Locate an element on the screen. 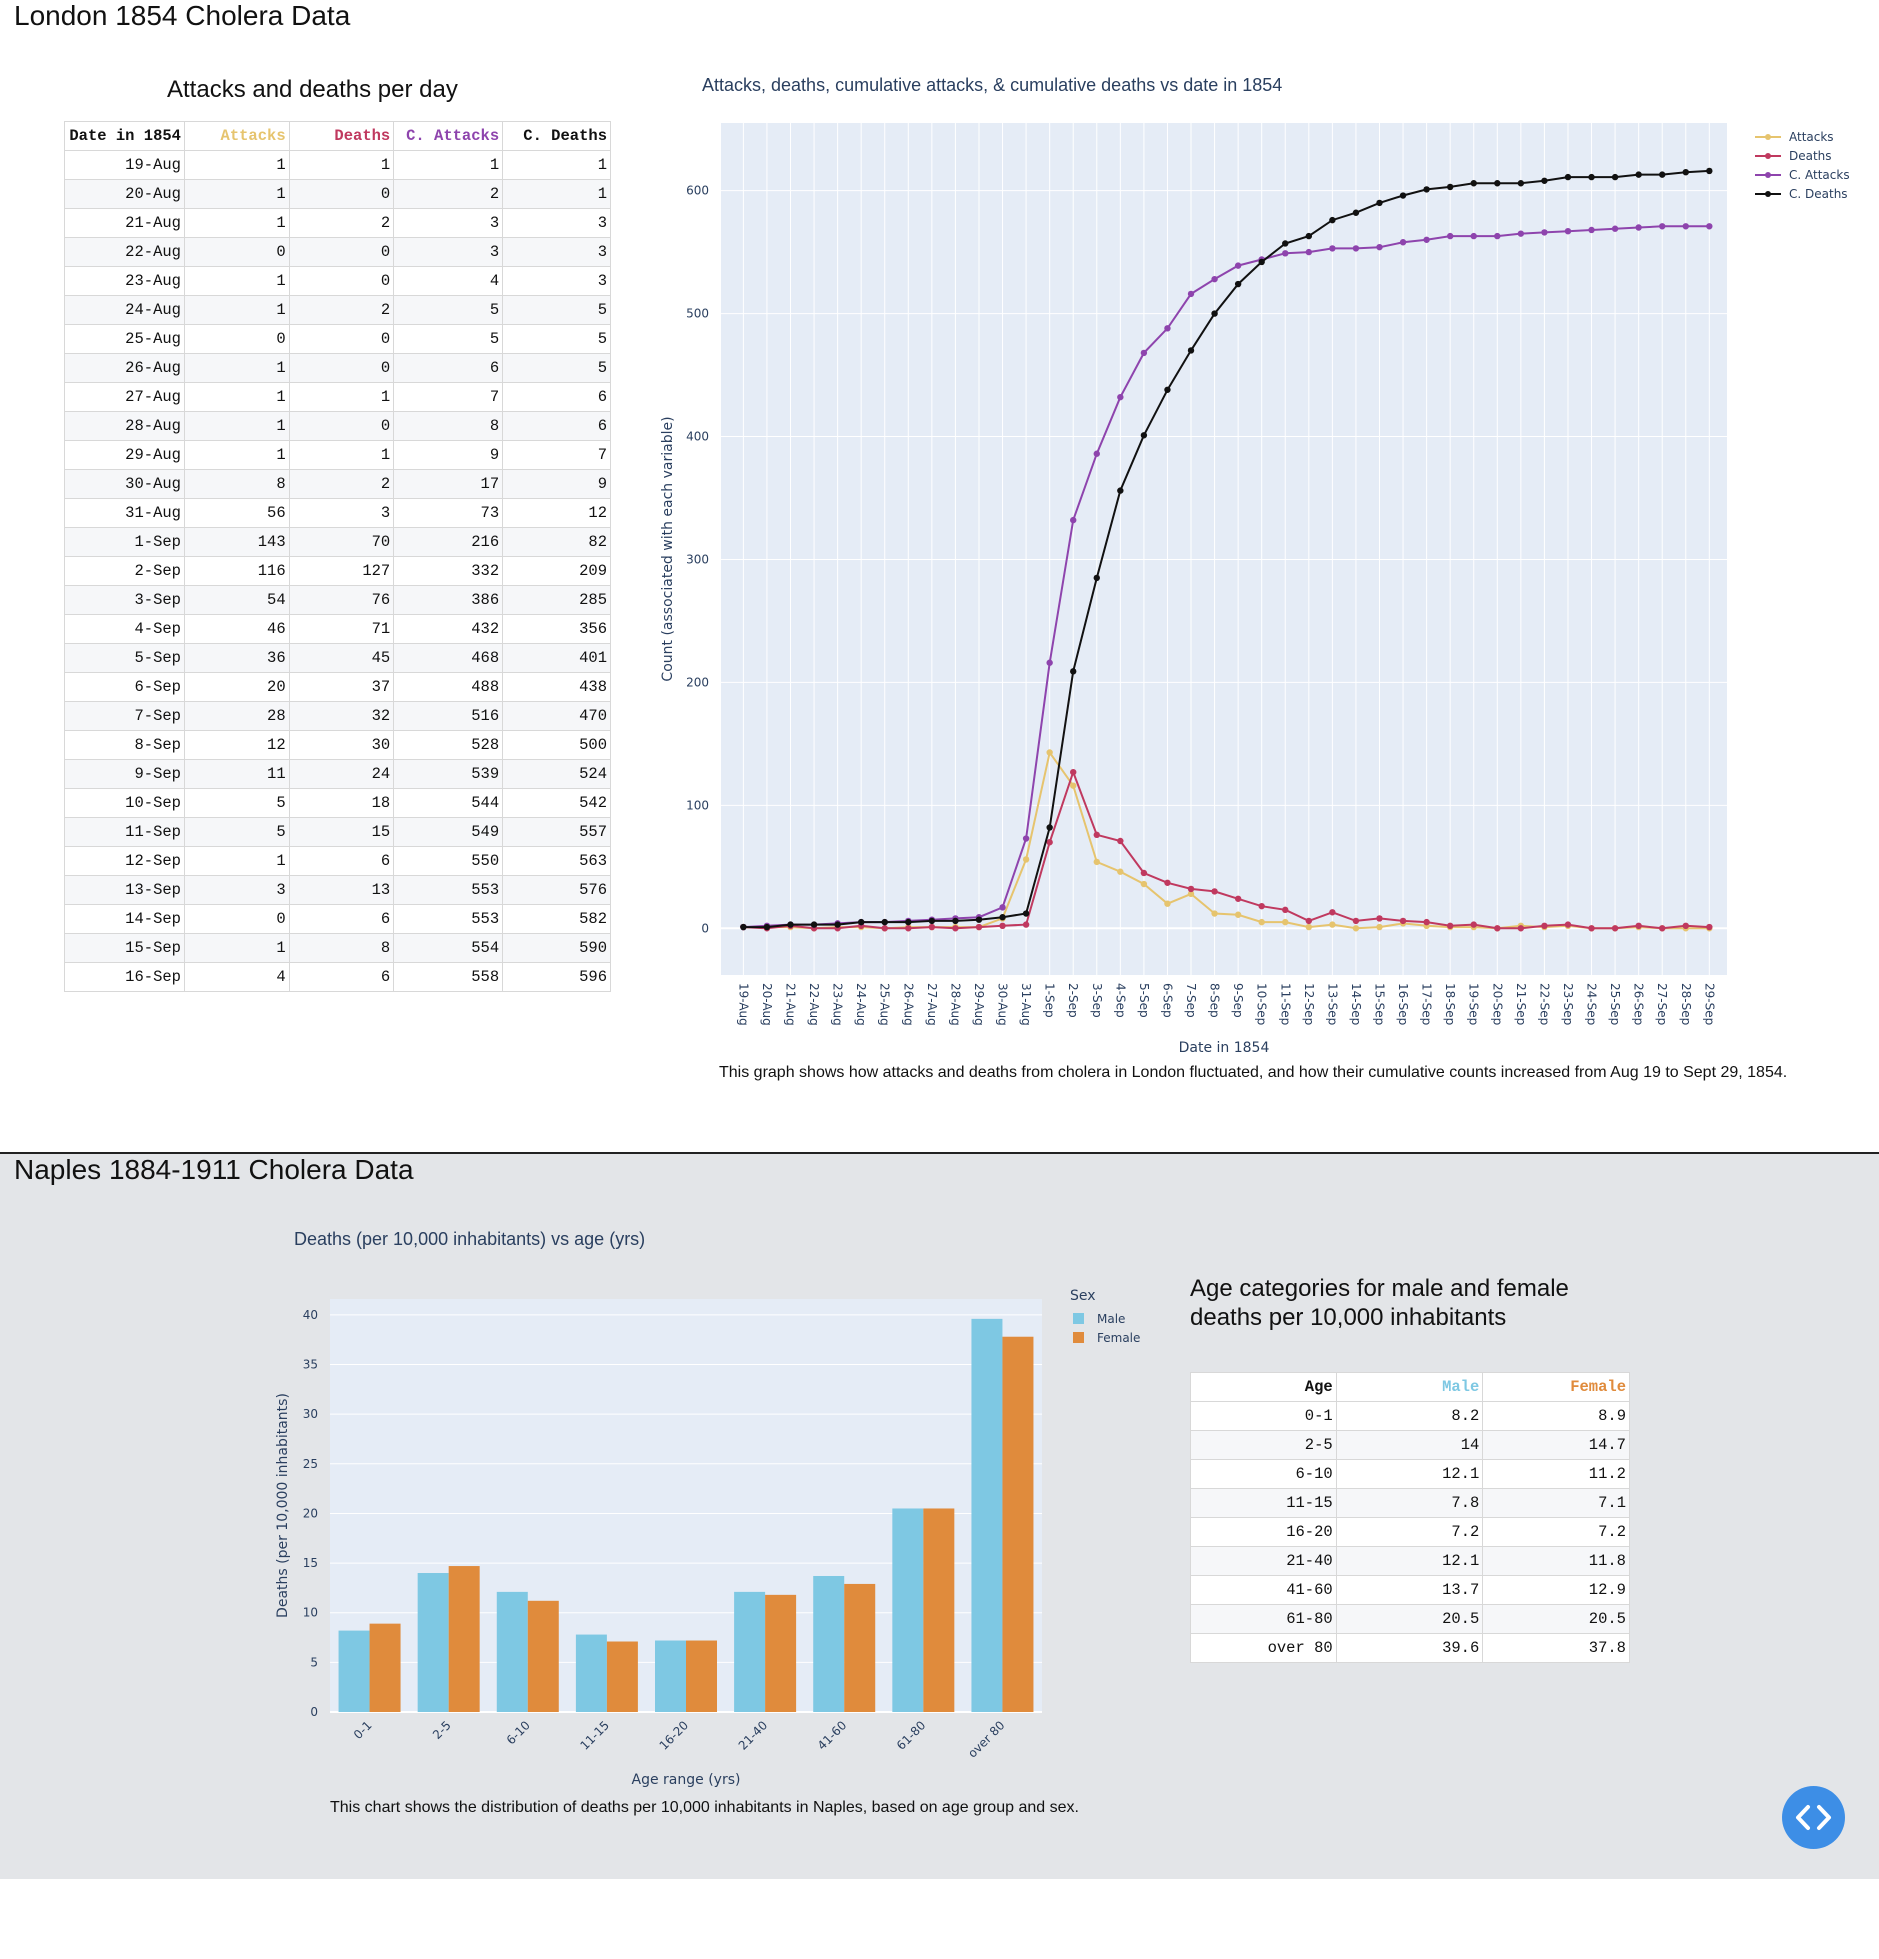  x-tick-label: 23-Aug is located at coordinates (838, 1004).